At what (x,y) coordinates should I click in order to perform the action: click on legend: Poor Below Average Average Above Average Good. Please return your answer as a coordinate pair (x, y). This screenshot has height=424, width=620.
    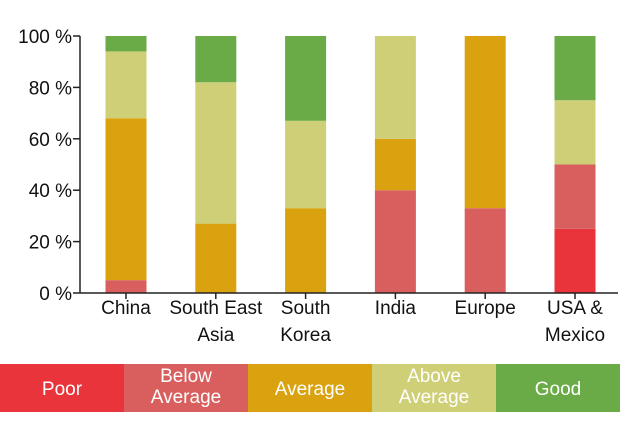
    Looking at the image, I should click on (310, 388).